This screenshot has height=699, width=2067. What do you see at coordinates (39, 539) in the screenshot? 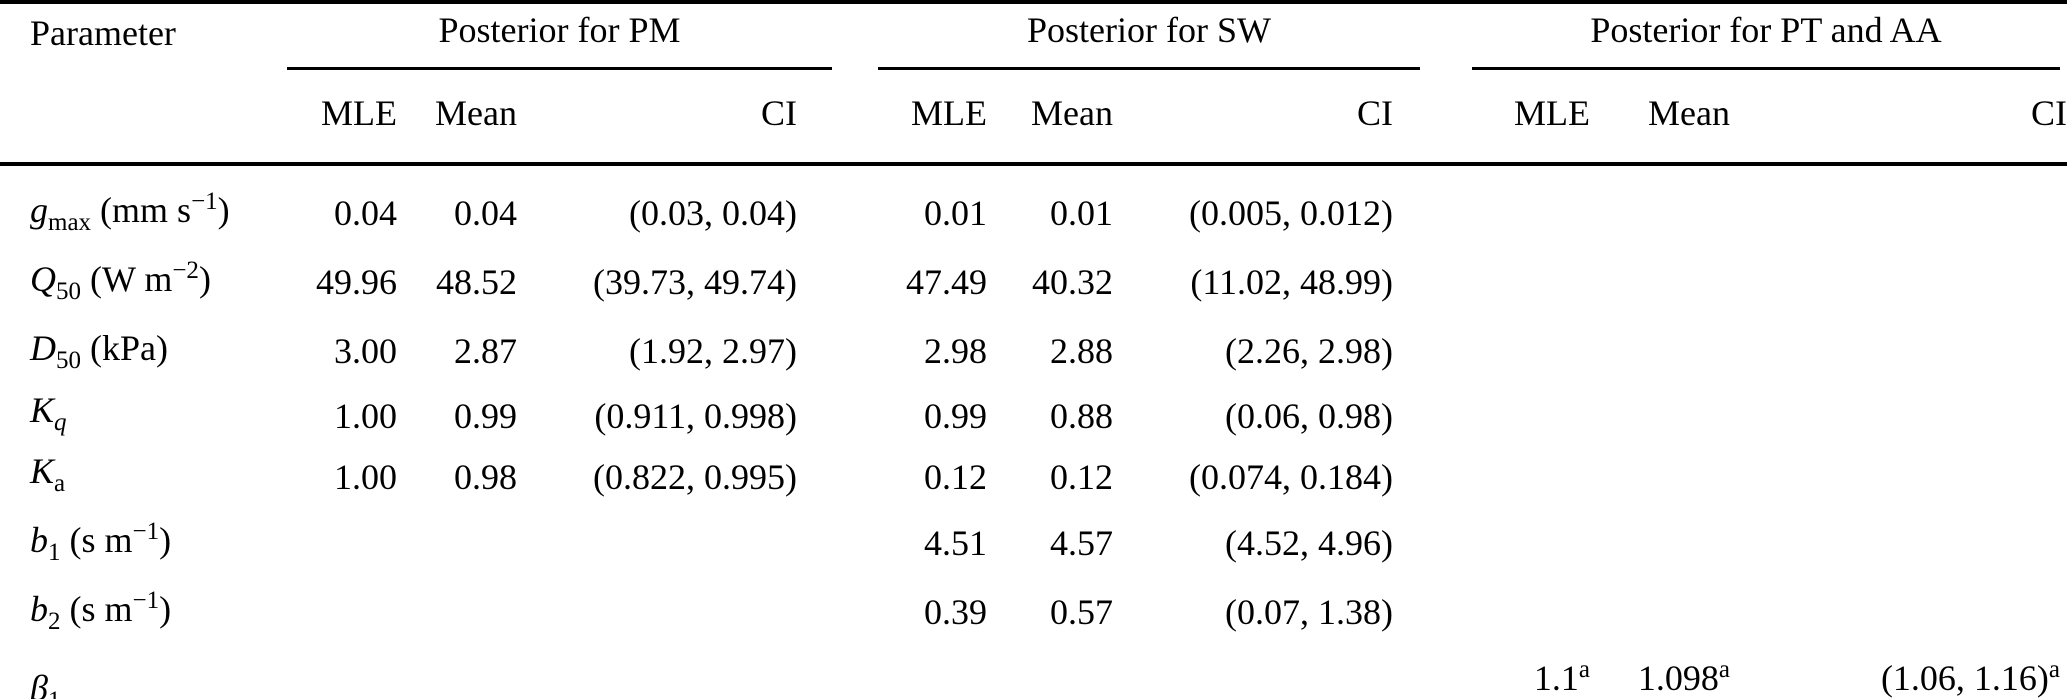
I see `param-symbol: b` at bounding box center [39, 539].